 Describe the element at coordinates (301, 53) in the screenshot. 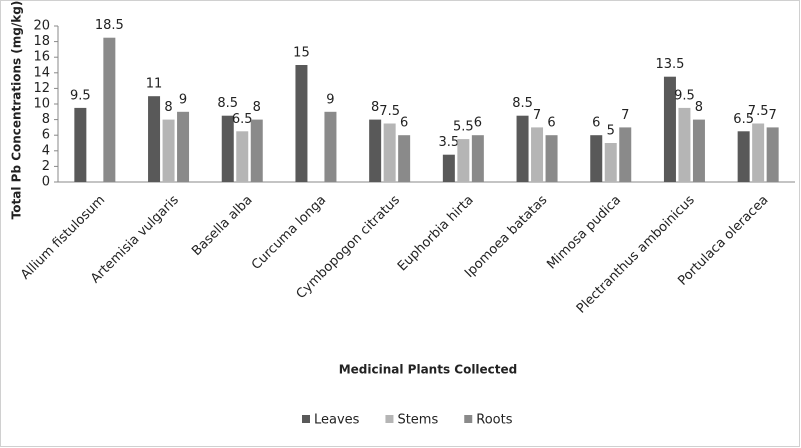

I see `value-label: 15` at that location.